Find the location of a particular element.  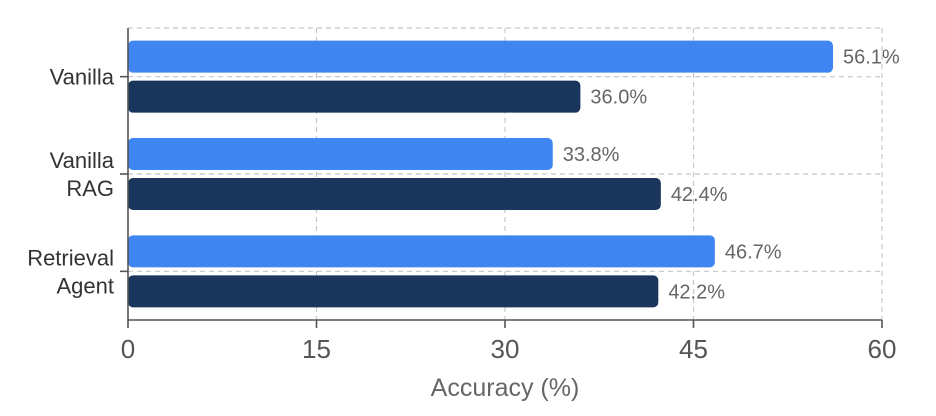

data-label: 56.1% is located at coordinates (871, 58).